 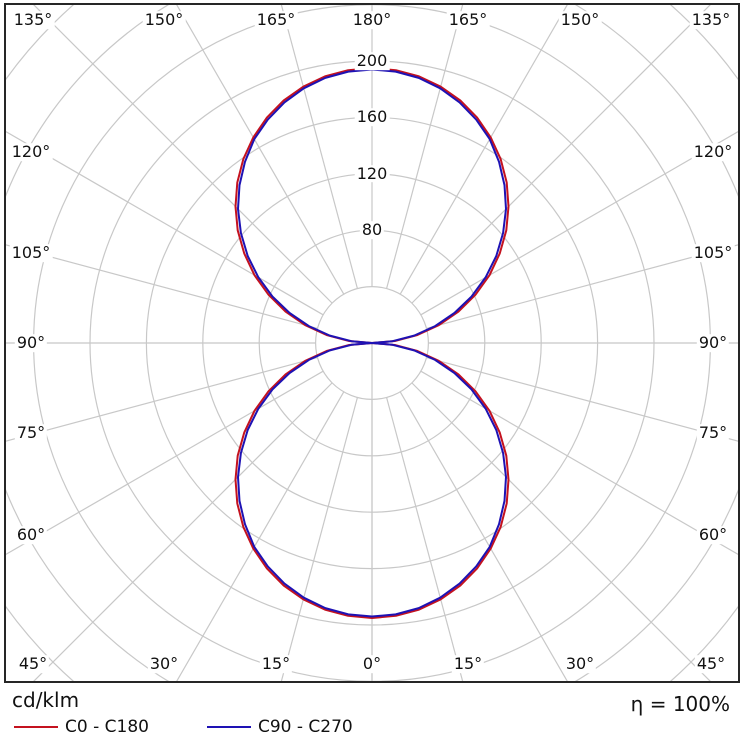 I want to click on angle-label-right-2: 90°, so click(x=713, y=343).